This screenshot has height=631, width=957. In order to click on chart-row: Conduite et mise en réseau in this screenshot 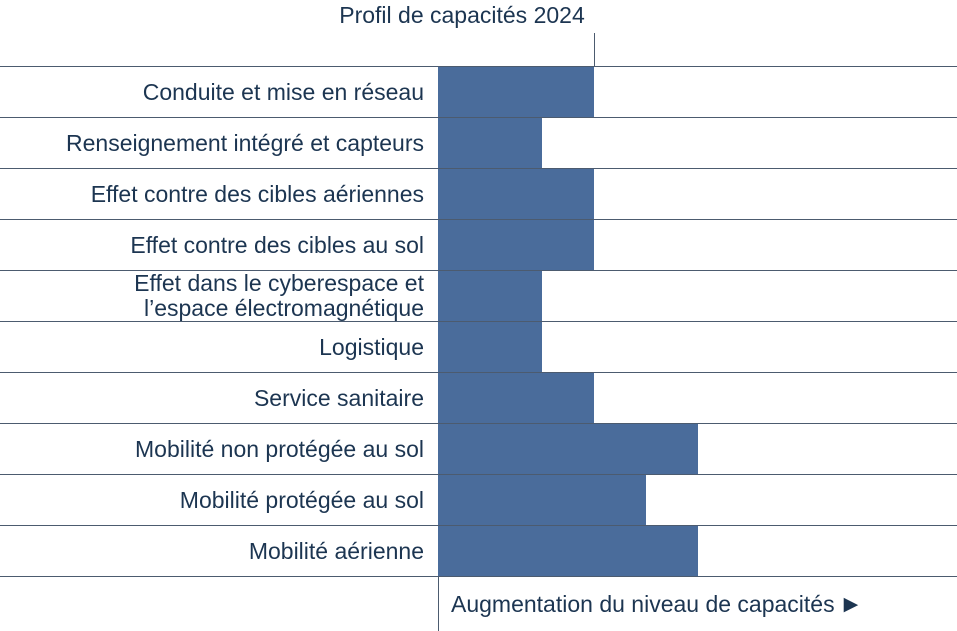, I will do `click(478, 92)`.